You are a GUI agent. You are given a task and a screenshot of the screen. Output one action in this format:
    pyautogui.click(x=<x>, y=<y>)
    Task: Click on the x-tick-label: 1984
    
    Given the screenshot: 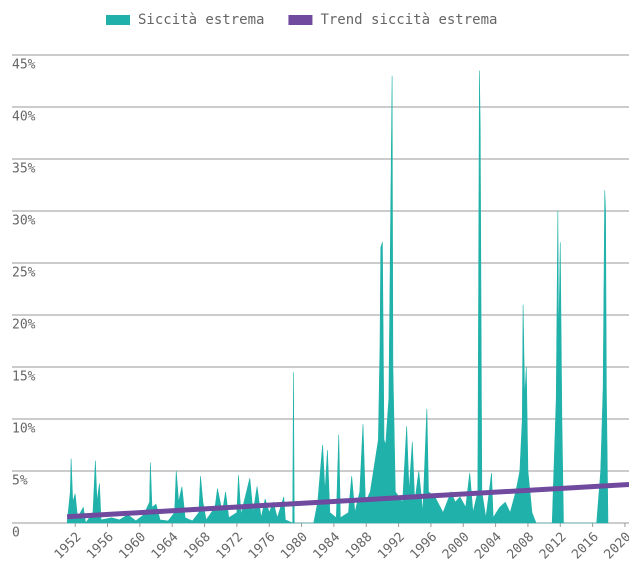 What is the action you would take?
    pyautogui.click(x=326, y=546)
    